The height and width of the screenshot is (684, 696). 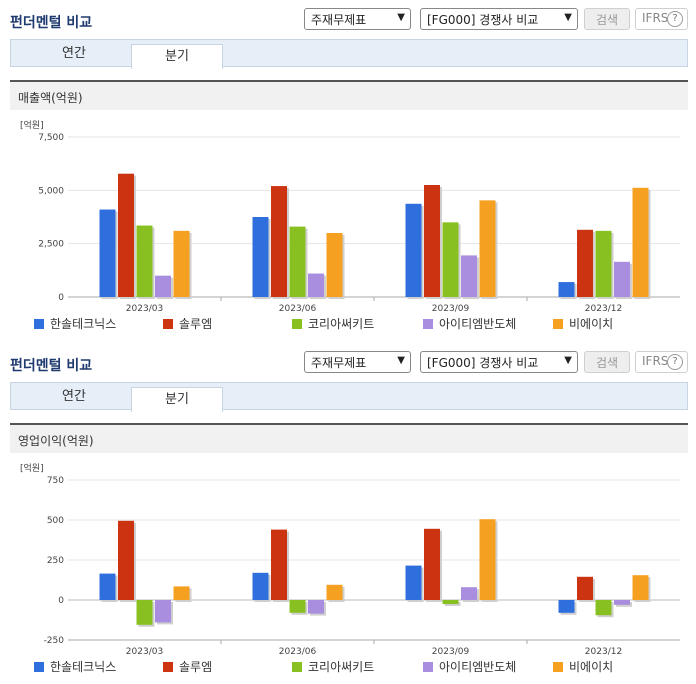 What do you see at coordinates (341, 667) in the screenshot?
I see `legend-label: 코리아써키트` at bounding box center [341, 667].